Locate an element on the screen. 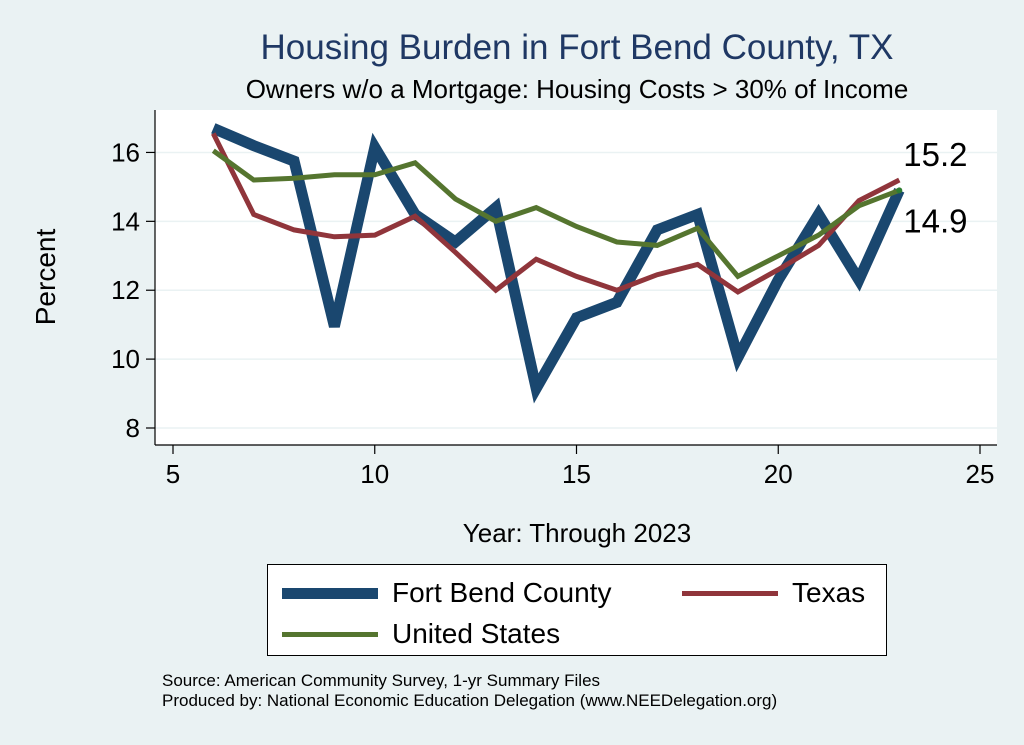  end-value-label: 15.2 is located at coordinates (935, 154).